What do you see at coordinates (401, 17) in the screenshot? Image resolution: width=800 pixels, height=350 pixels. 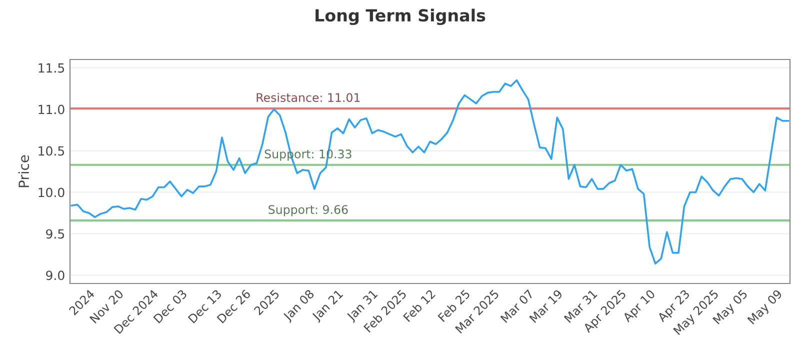 I see `chart-title: Long Term Signals` at bounding box center [401, 17].